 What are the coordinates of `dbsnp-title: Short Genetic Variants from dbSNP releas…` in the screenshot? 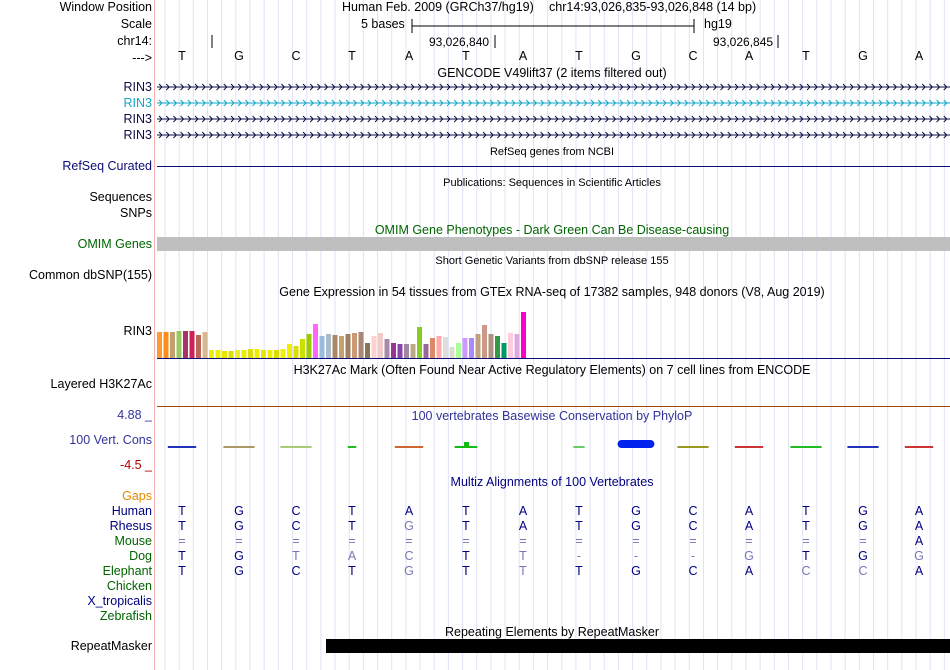 It's located at (552, 261).